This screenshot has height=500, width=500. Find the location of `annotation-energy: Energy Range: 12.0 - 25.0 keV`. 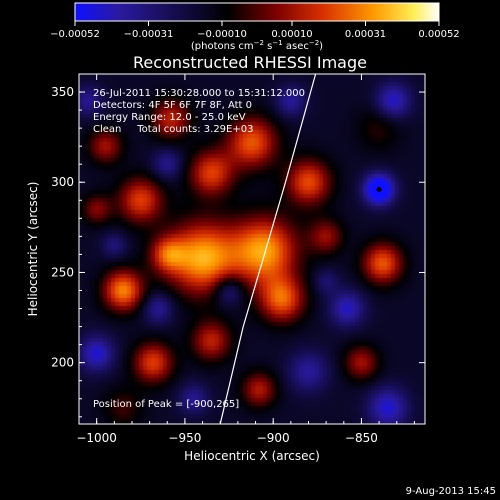

annotation-energy: Energy Range: 12.0 - 25.0 keV is located at coordinates (169, 117).